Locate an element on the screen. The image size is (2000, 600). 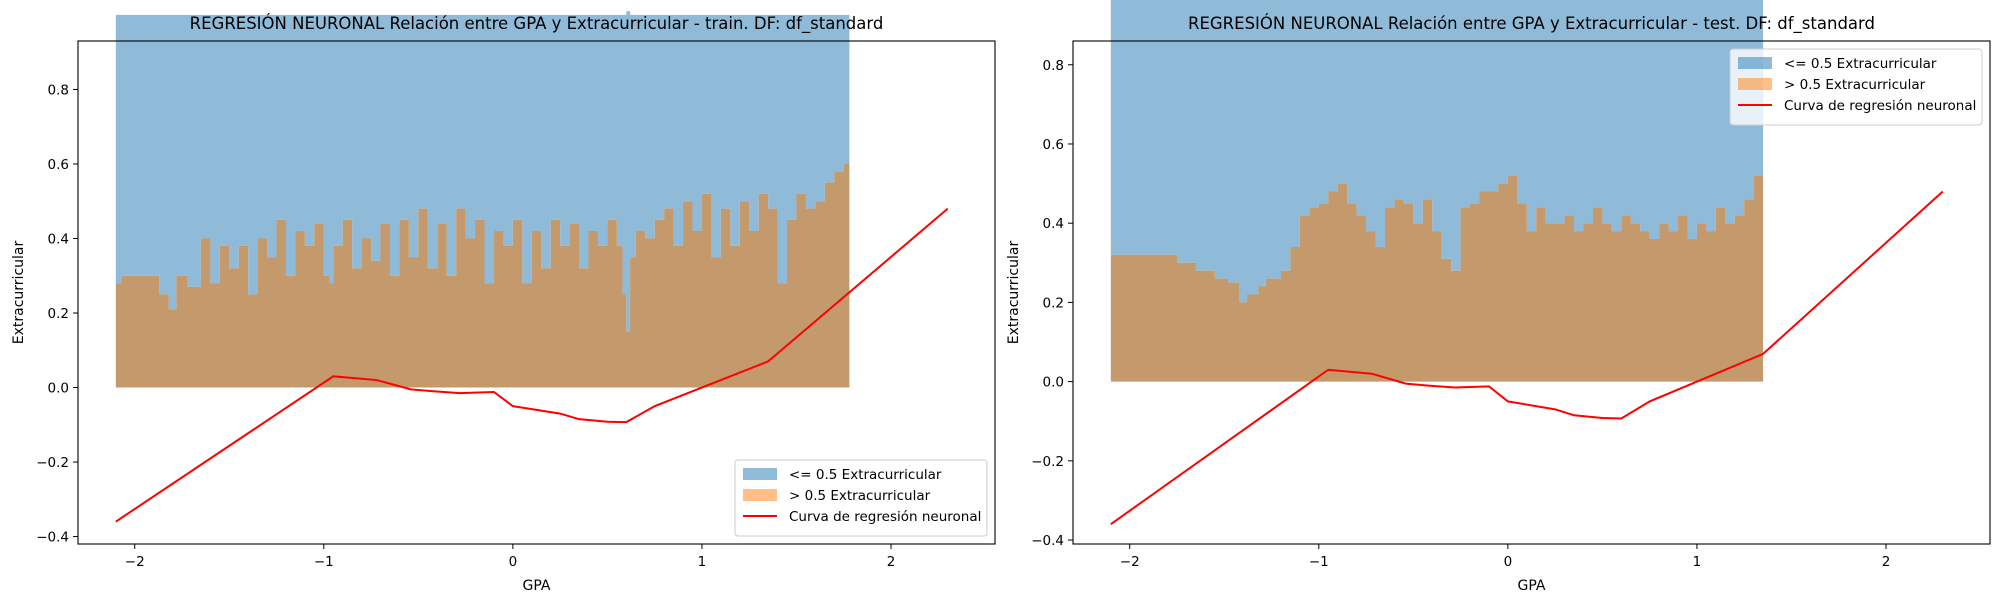
chart-train-xticks: −2 −1 0 1 2 is located at coordinates (510, 557).